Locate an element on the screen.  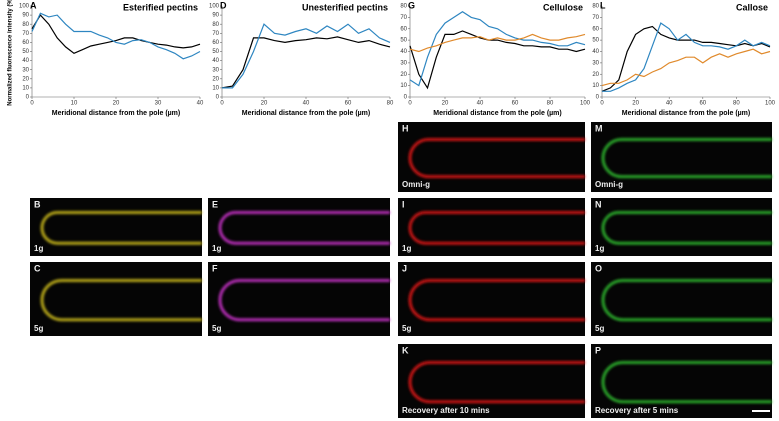
x-tick-label: 10 is located at coordinates (74, 104).